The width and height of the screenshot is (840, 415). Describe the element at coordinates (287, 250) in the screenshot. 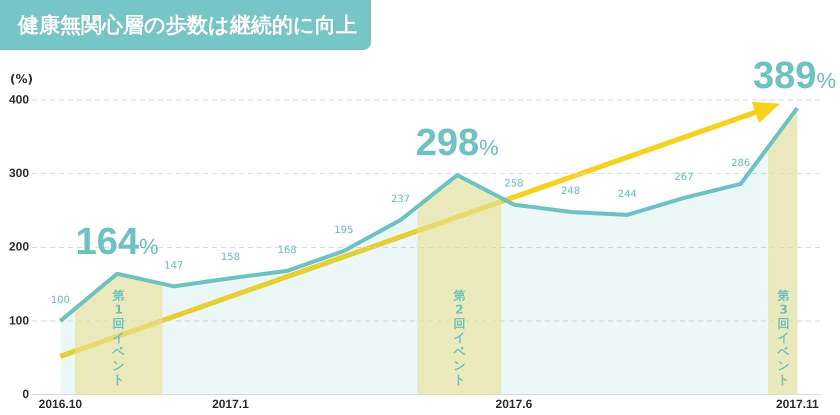

I see `data-label: 168` at that location.